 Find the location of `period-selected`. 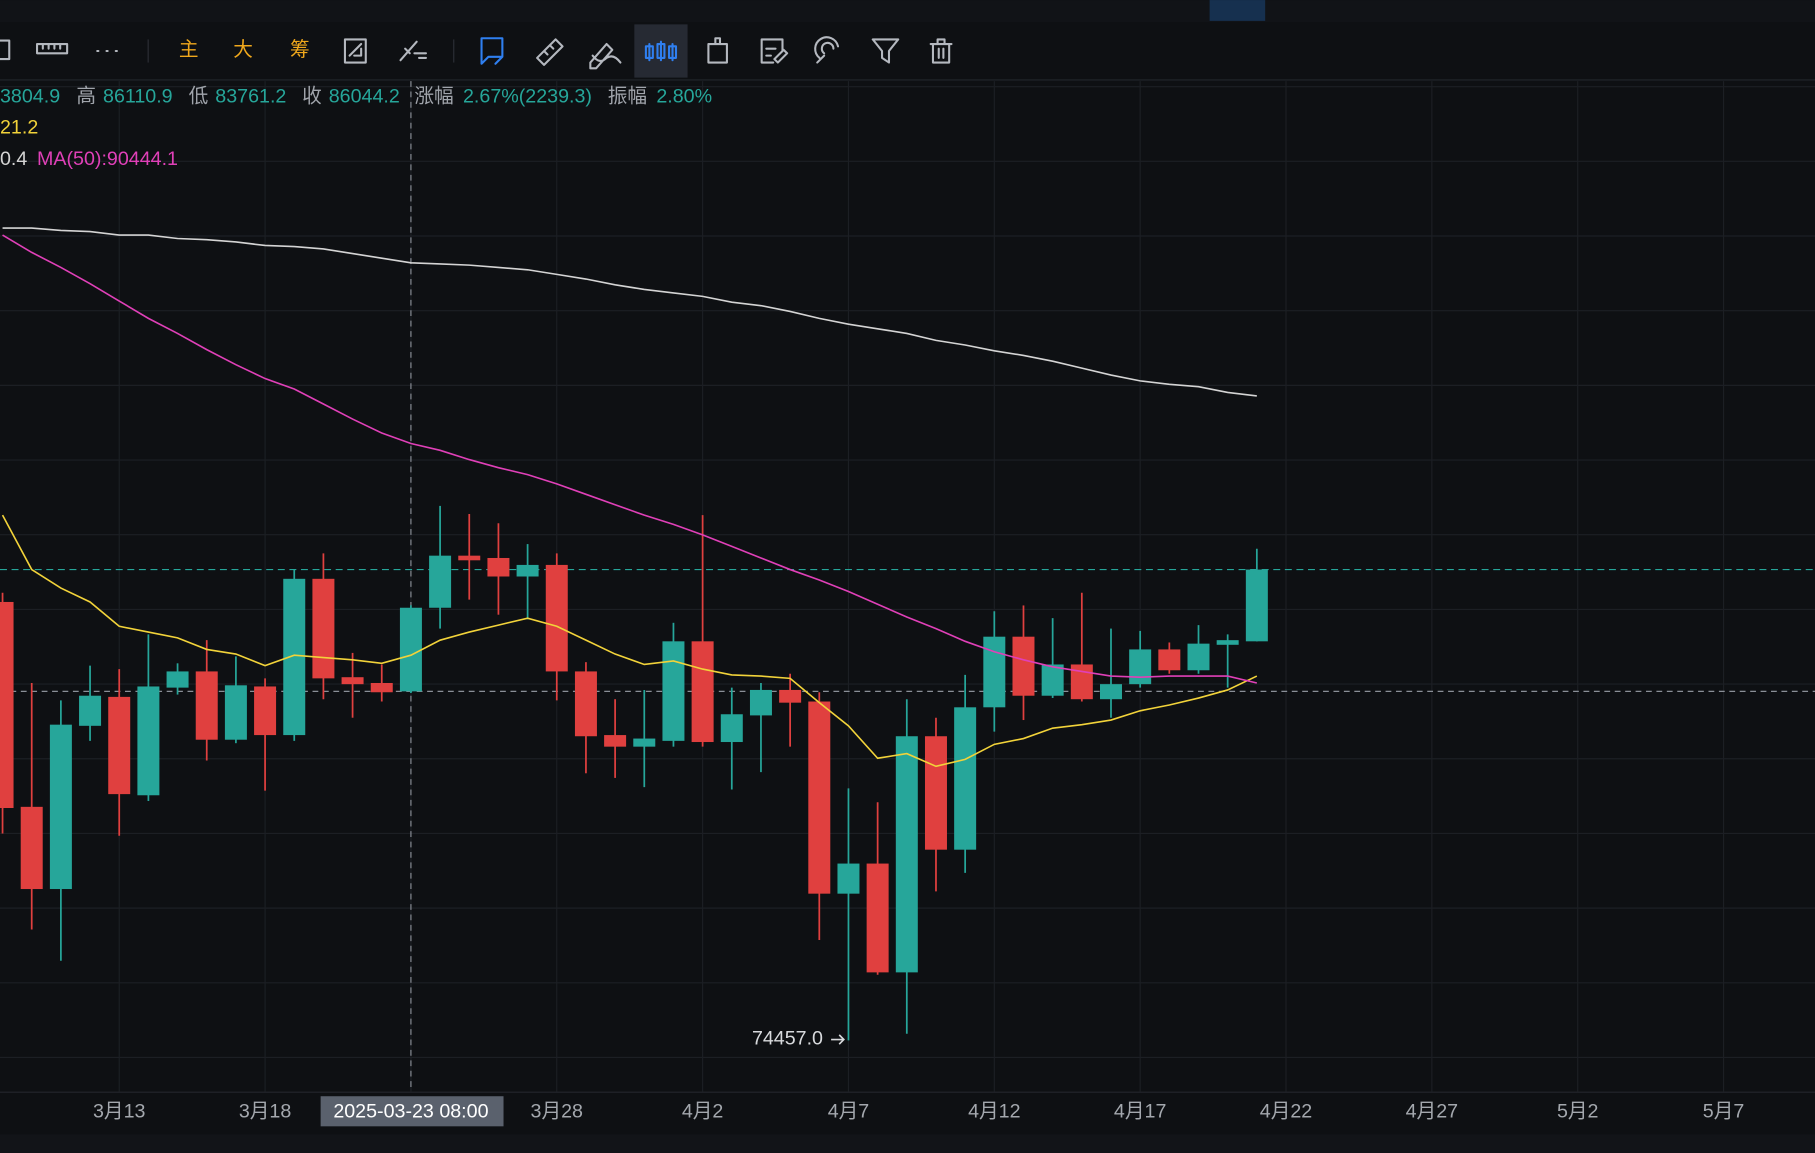

period-selected is located at coordinates (1237, 10).